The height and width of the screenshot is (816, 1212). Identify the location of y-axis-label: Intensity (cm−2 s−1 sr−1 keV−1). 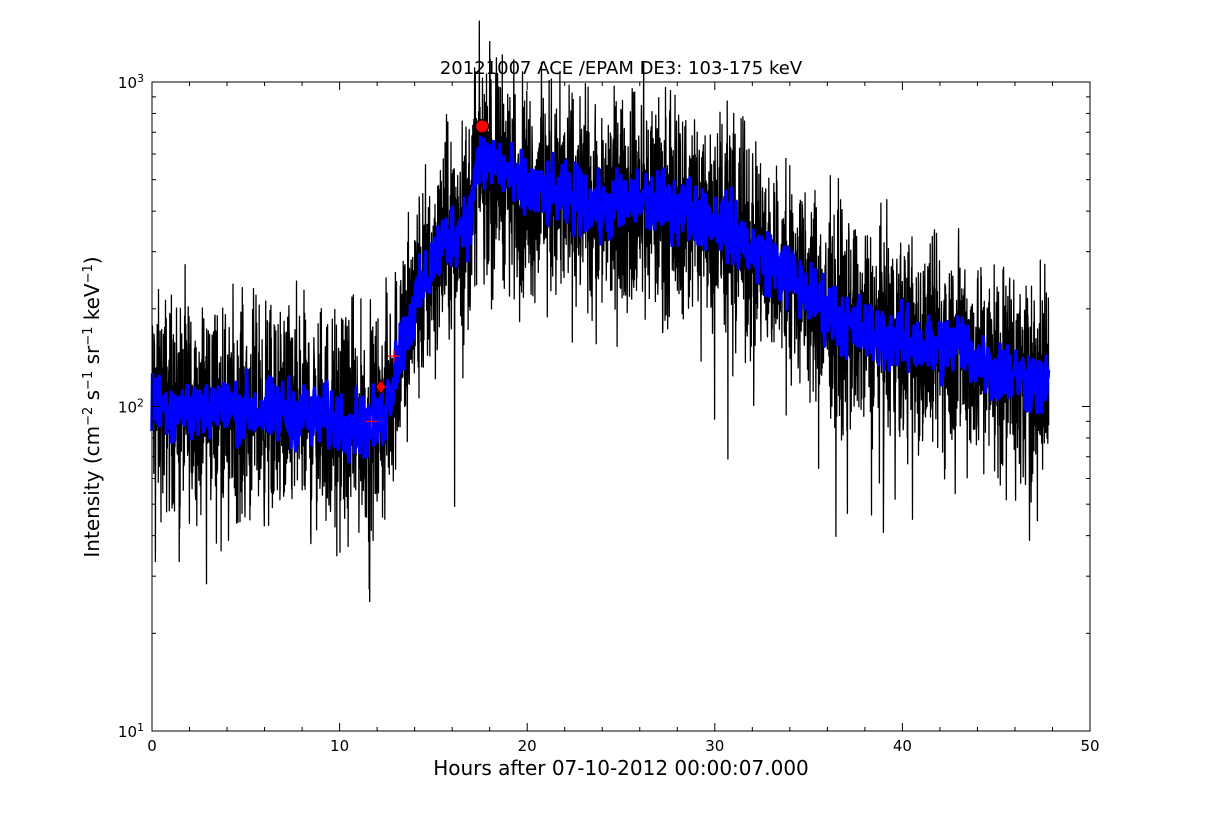
(92, 406).